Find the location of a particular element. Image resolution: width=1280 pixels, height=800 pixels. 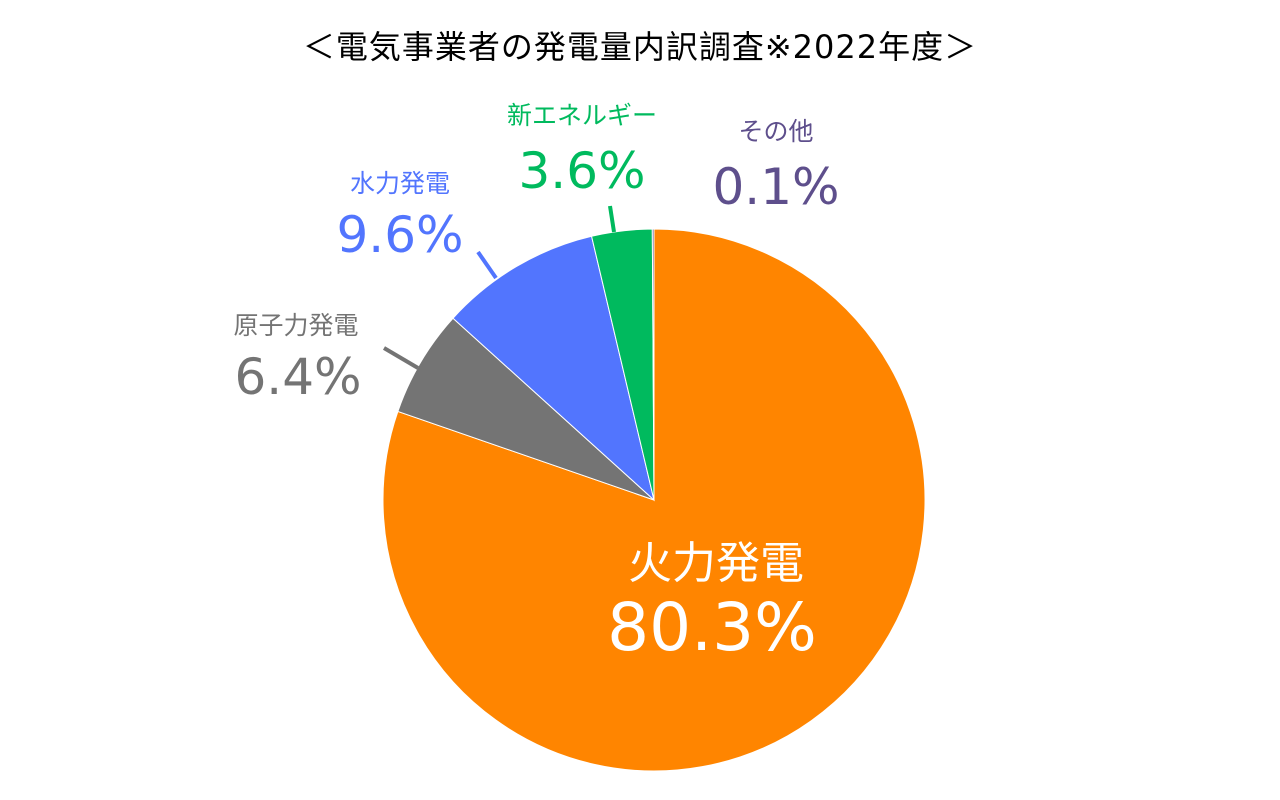

slice-value-label-3: 3.6% is located at coordinates (581, 171).